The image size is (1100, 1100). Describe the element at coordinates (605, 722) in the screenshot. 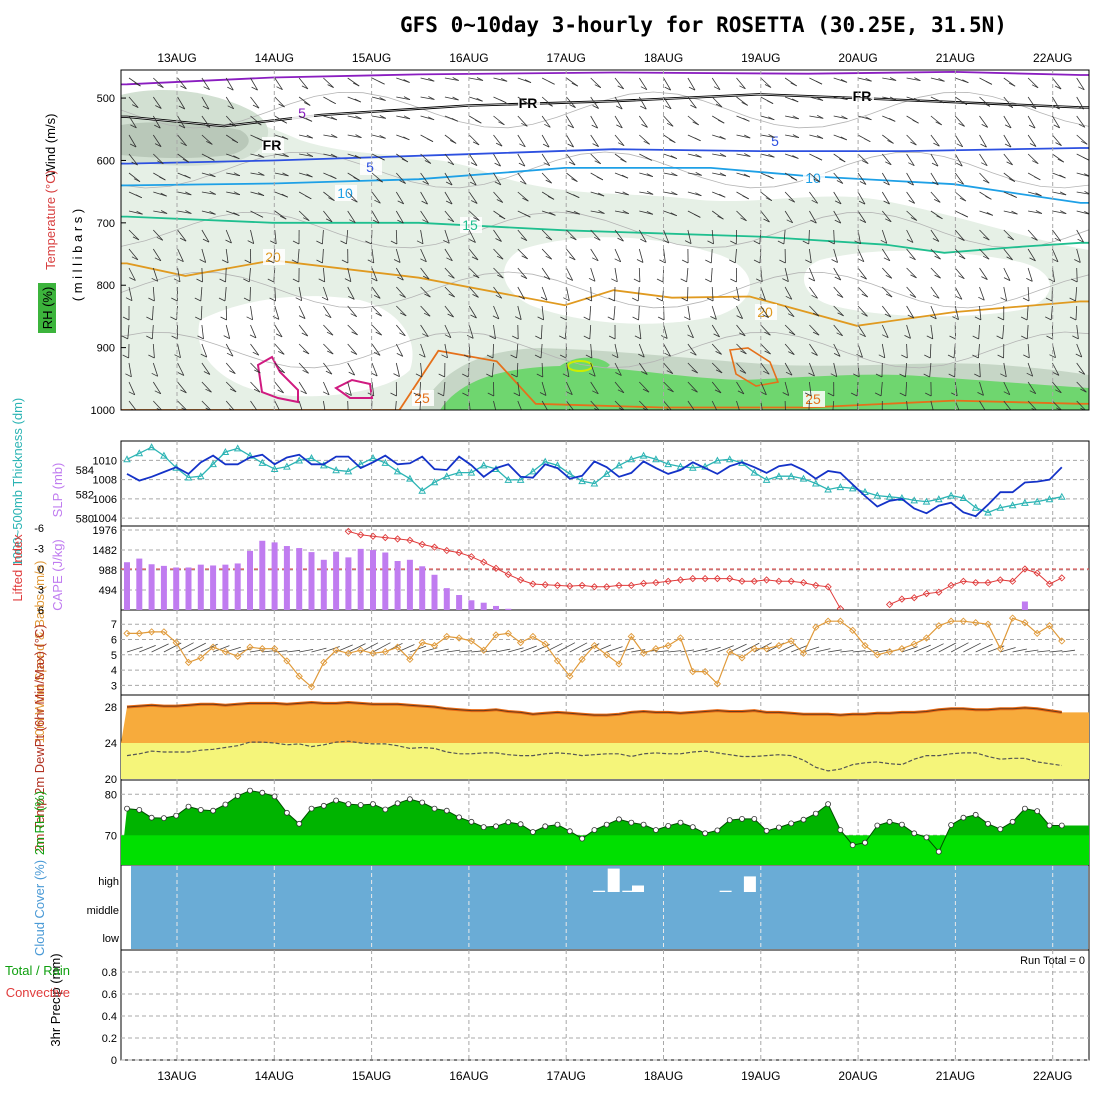

I see `temp-area` at that location.